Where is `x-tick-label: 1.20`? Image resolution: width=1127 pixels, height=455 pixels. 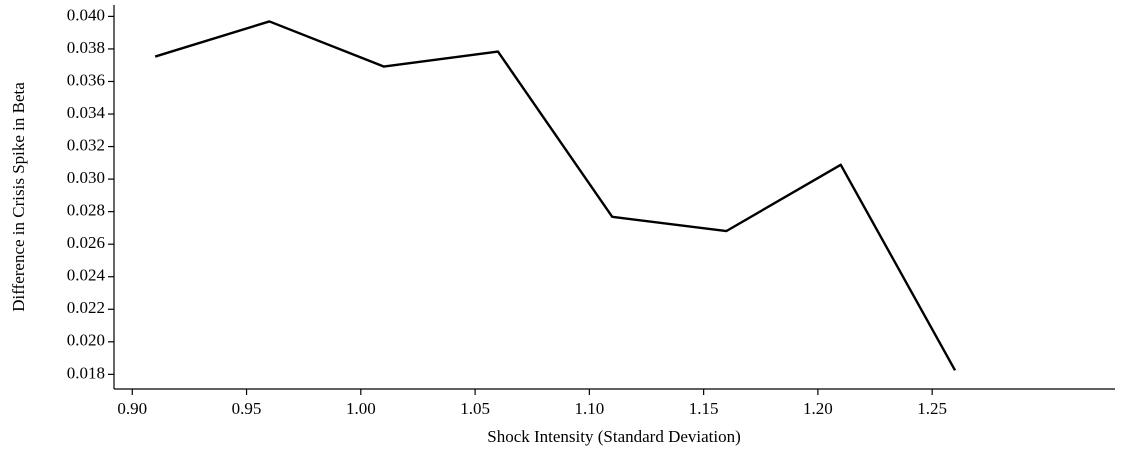 x-tick-label: 1.20 is located at coordinates (818, 408).